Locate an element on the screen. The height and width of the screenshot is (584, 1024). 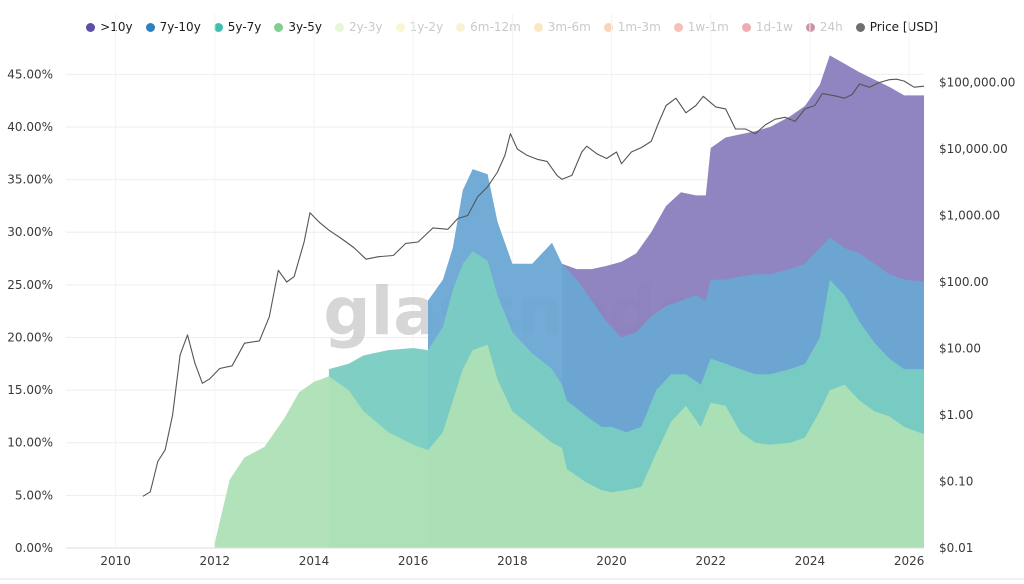
y-left-tick-label: 25.00% is located at coordinates (30, 285).